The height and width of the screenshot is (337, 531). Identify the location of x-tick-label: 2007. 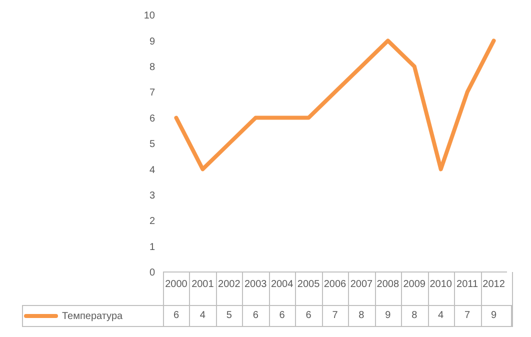
(362, 284).